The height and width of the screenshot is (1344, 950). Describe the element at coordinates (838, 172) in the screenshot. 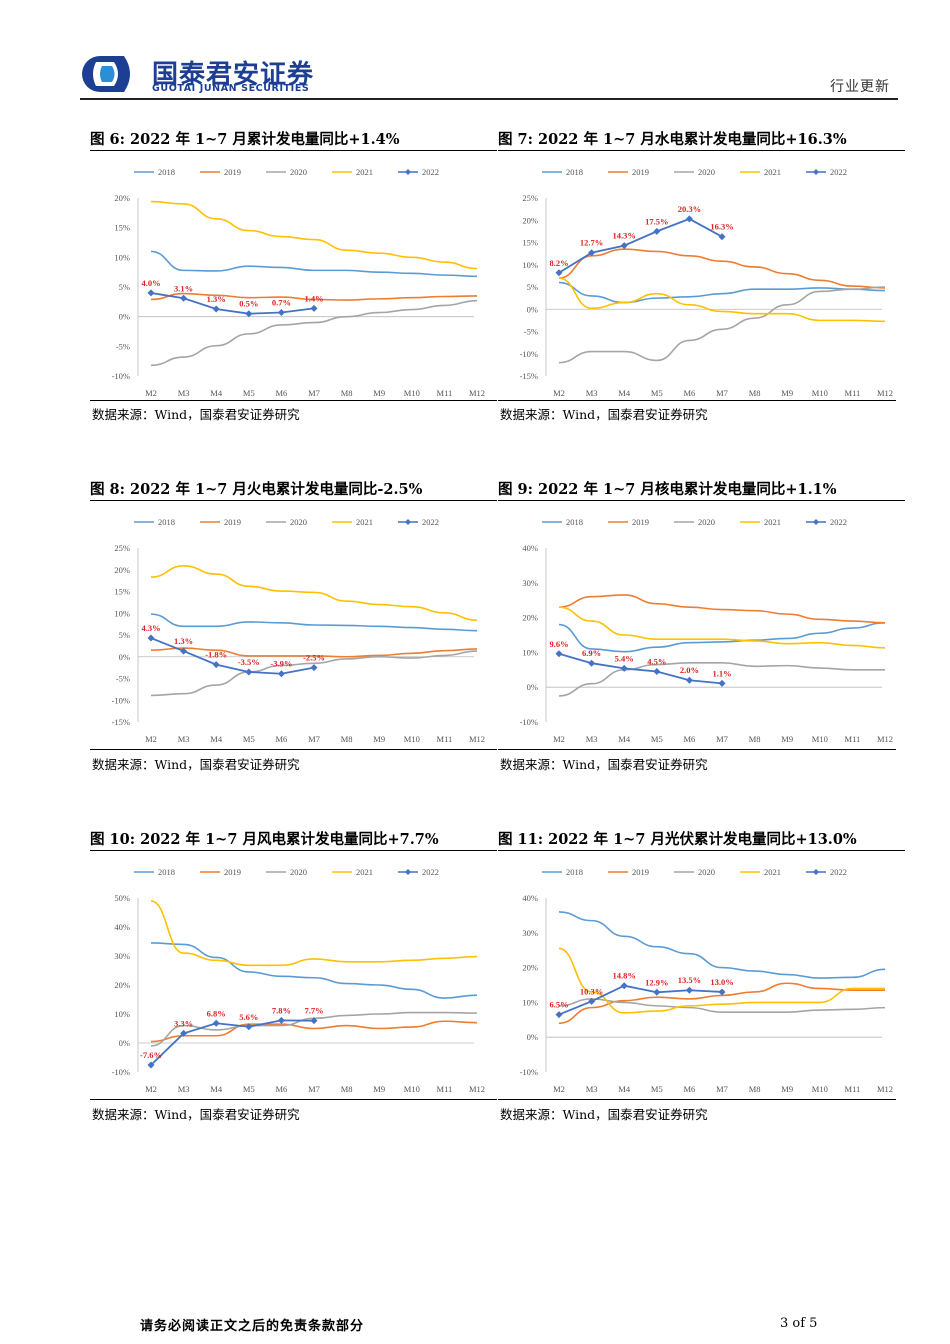

I see `legend-label: 2022` at that location.